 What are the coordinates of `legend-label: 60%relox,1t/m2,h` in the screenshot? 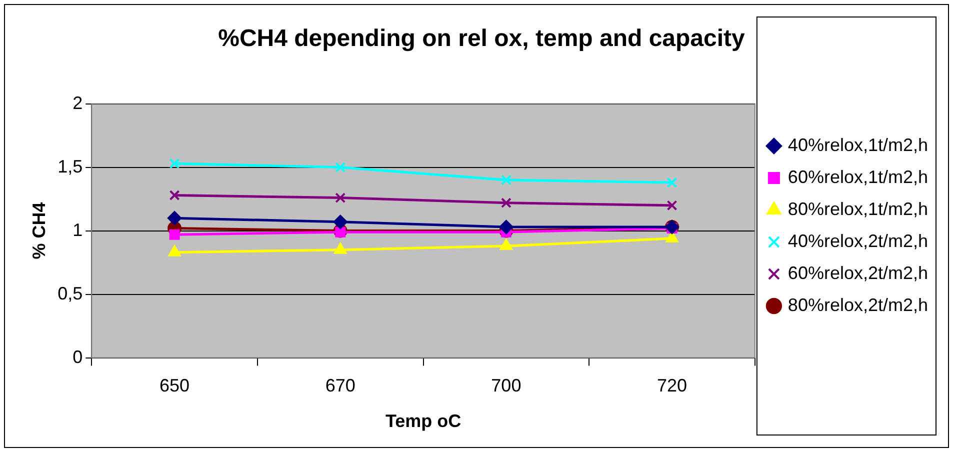 It's located at (858, 176).